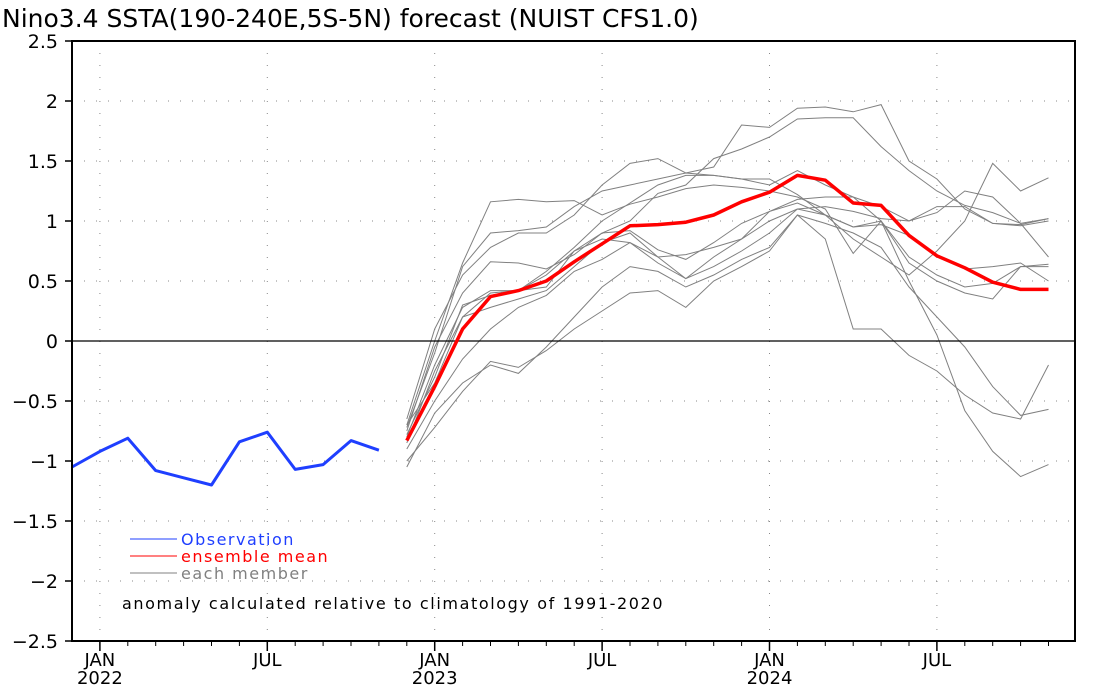 The height and width of the screenshot is (686, 1120). I want to click on legend-label-ensemble-mean: ensemble mean, so click(255, 556).